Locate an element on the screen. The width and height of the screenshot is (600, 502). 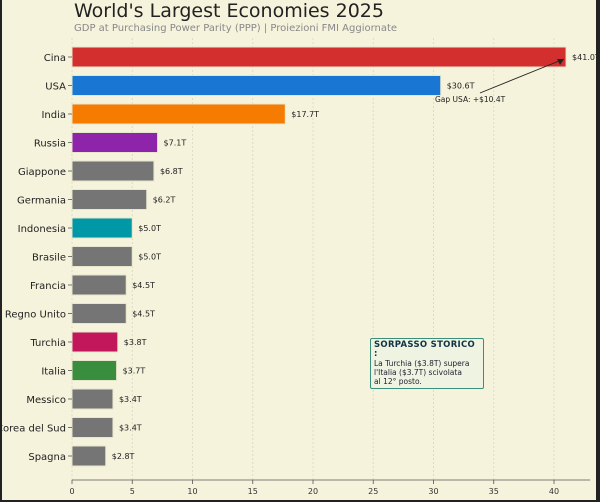
x-tick-label: 25 is located at coordinates (373, 491).